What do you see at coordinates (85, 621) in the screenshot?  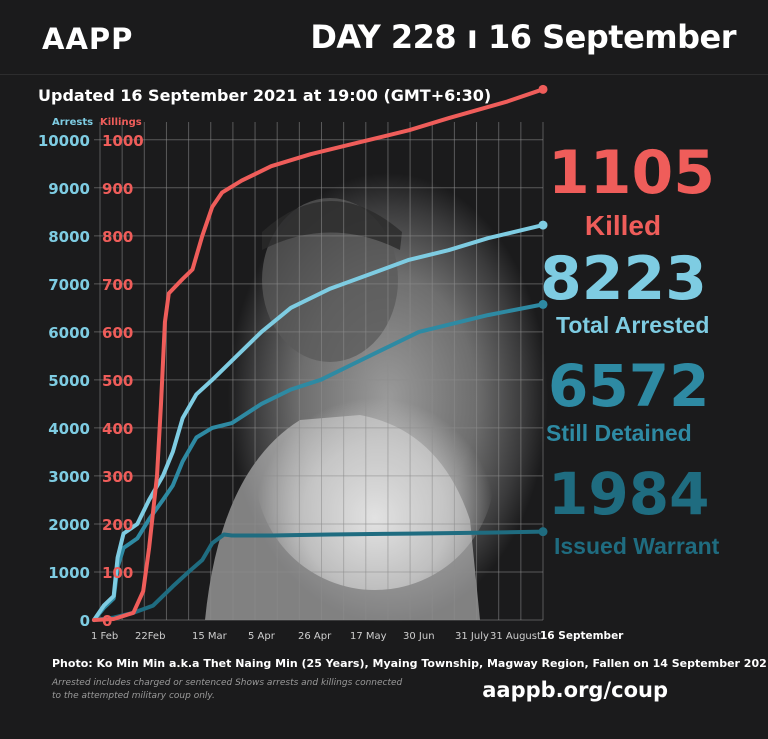 I see `arrests-tick-label: 0` at bounding box center [85, 621].